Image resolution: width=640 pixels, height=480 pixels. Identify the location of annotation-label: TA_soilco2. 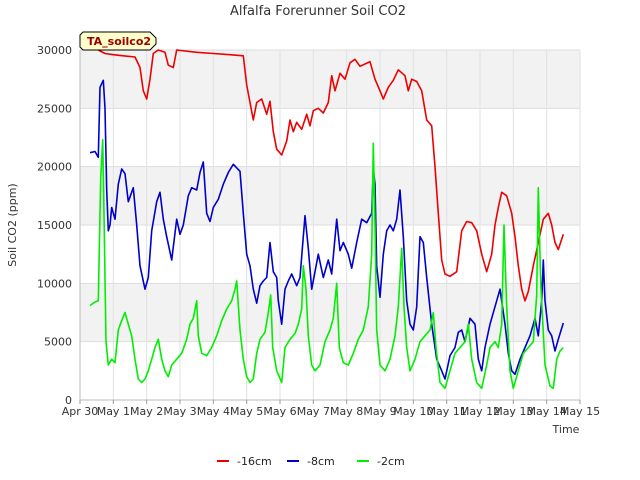
(119, 41).